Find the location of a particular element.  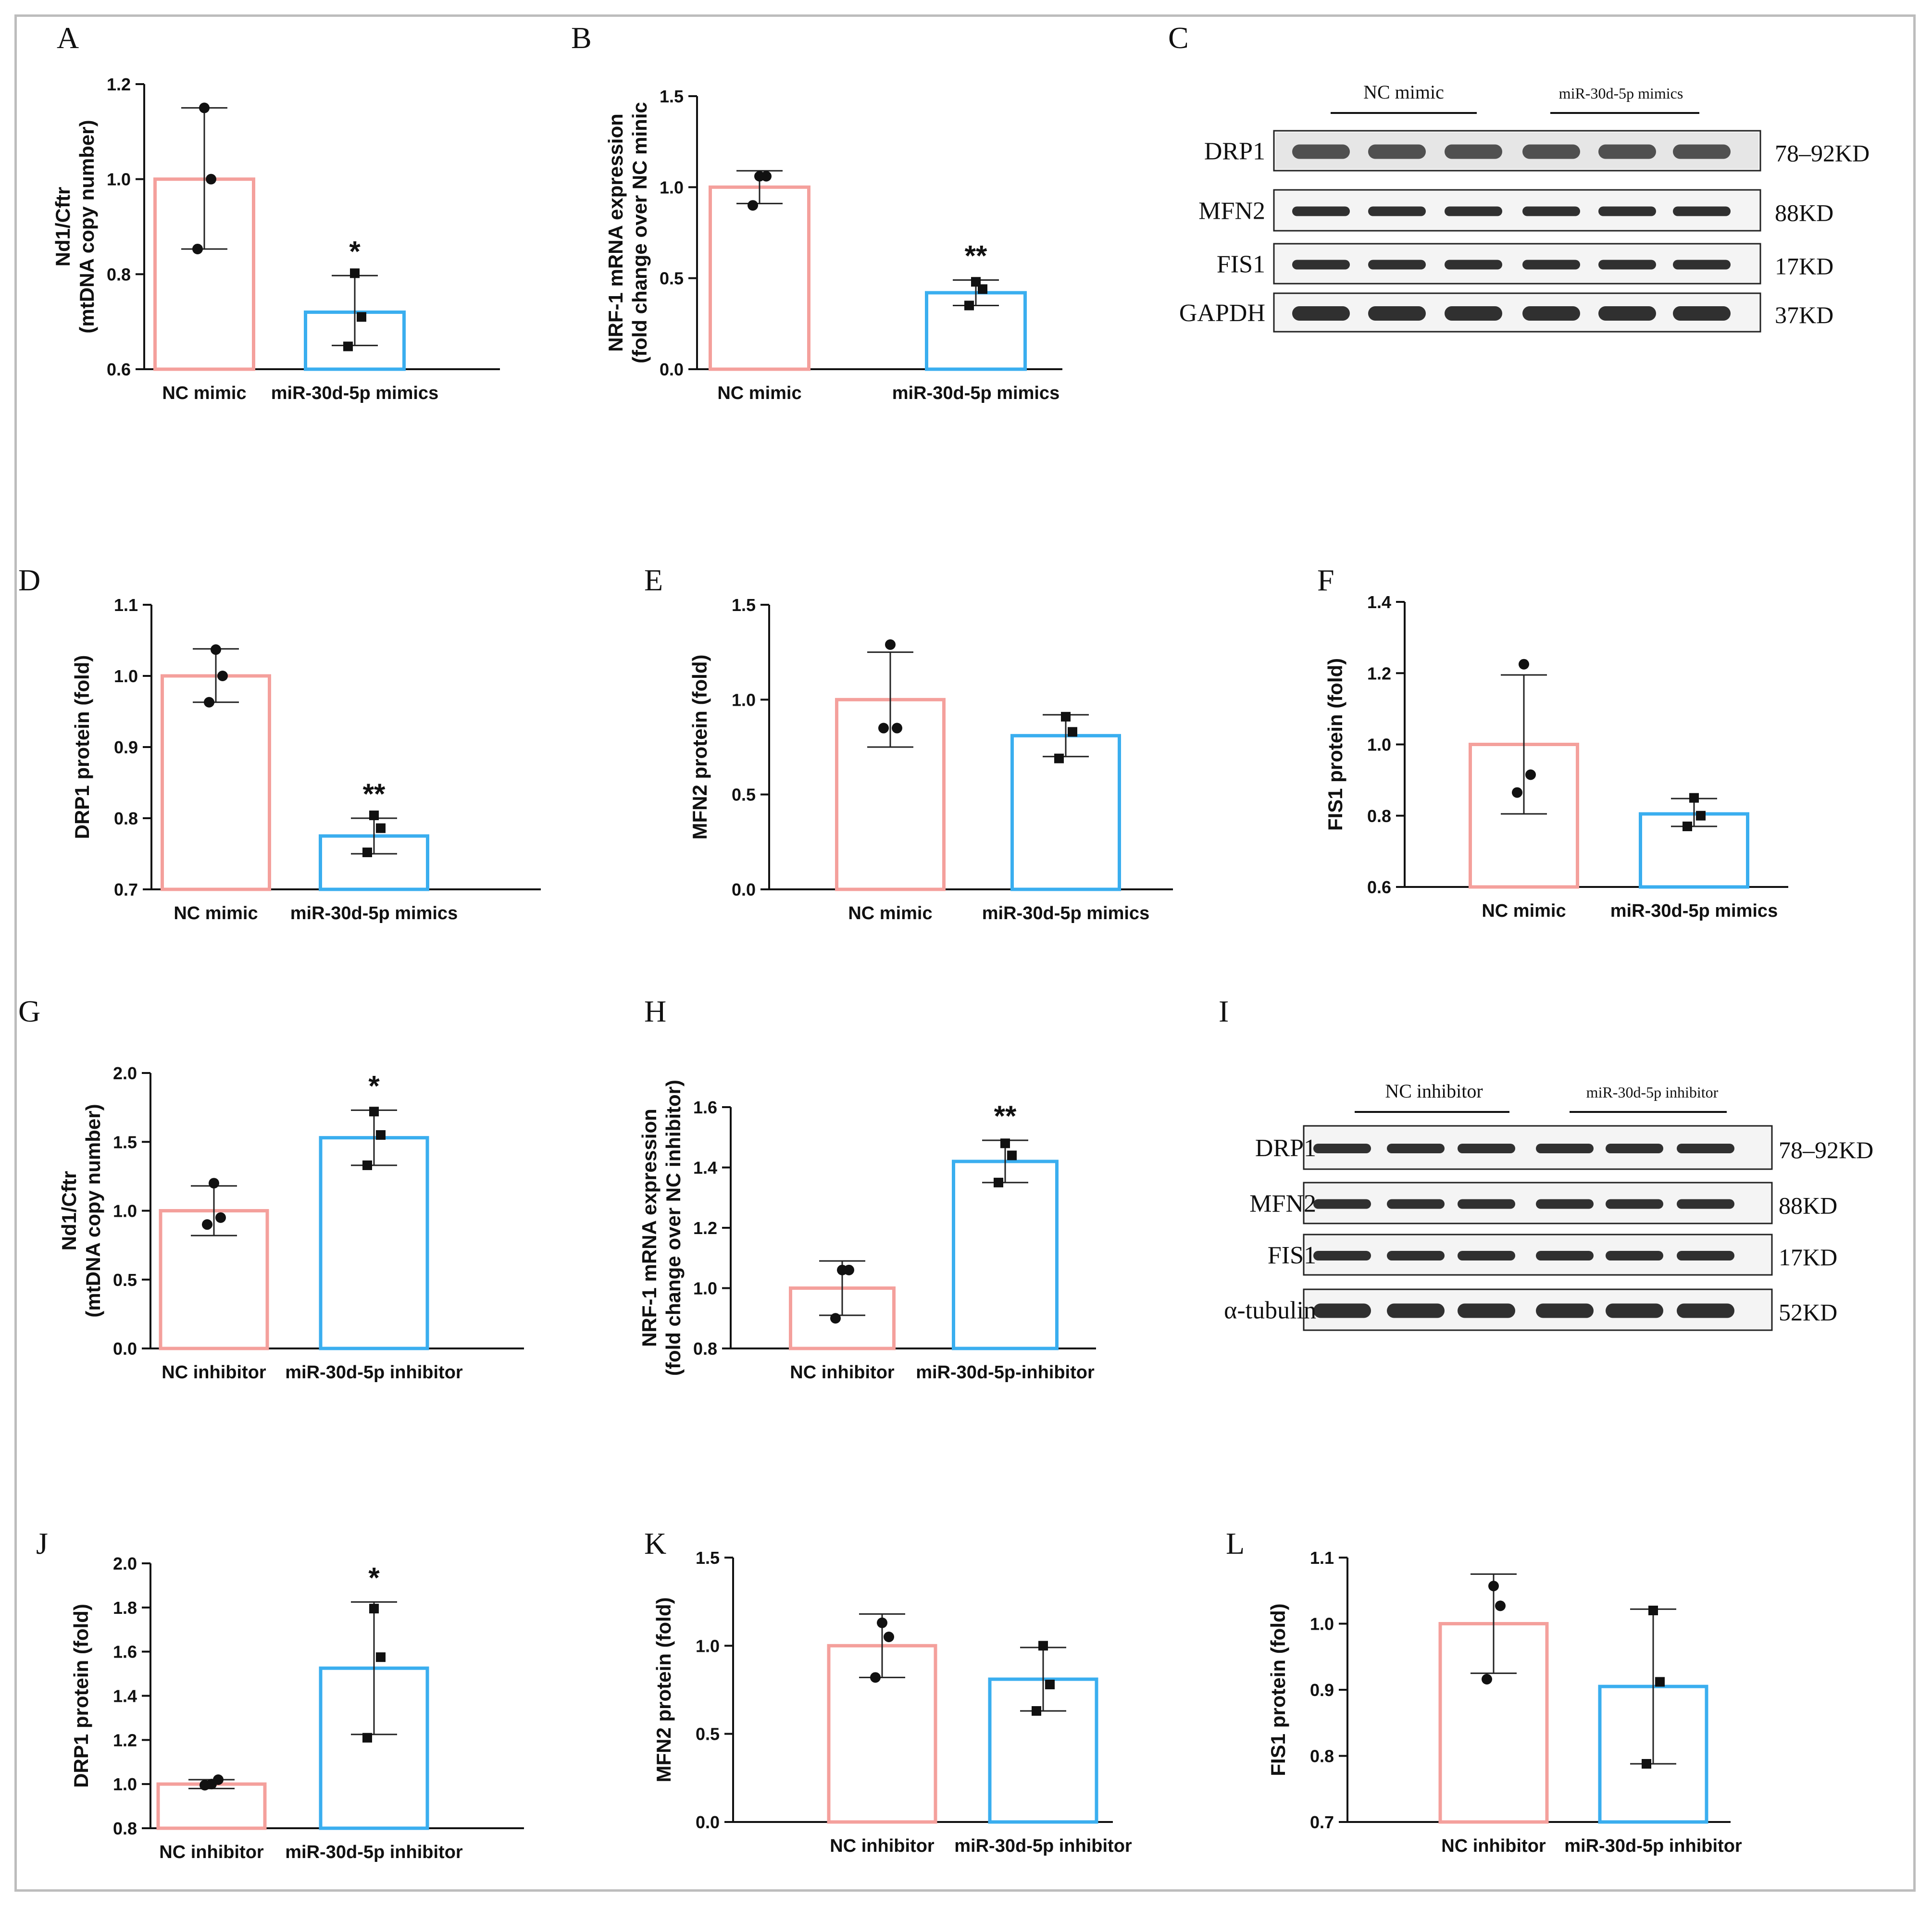

y-tick-label: 1.6 is located at coordinates (705, 1107).